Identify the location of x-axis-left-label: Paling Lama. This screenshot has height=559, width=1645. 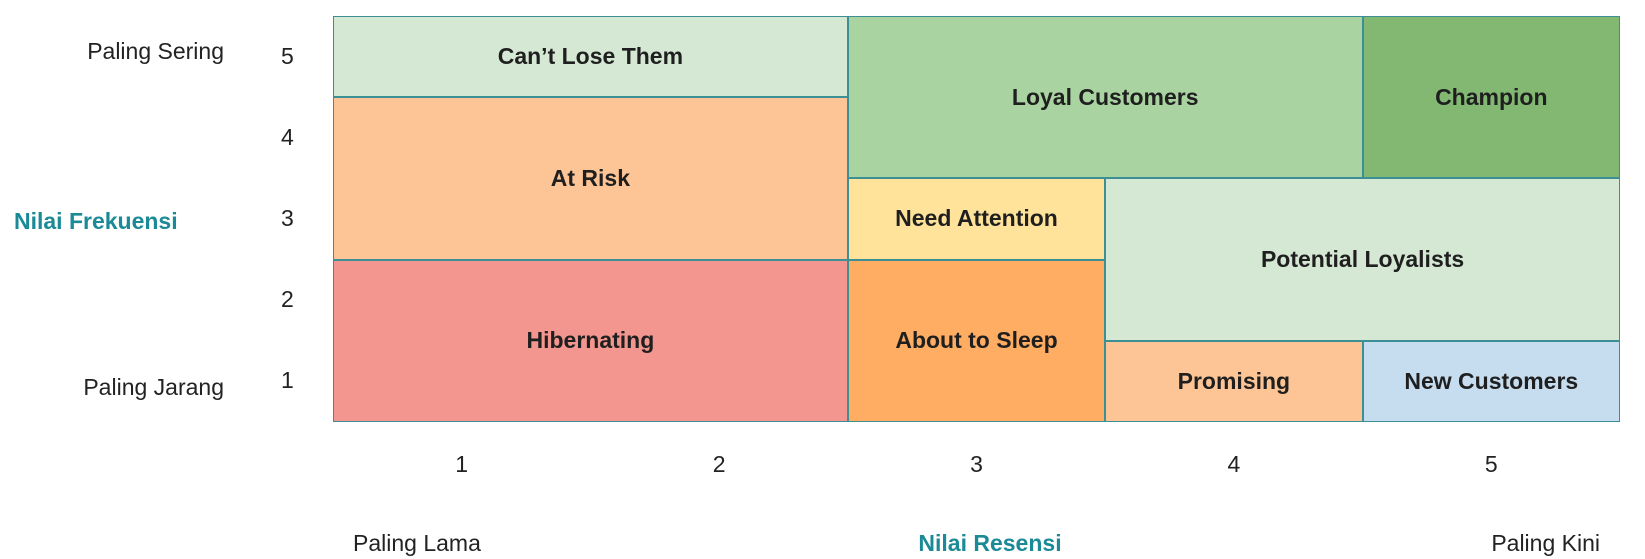
(417, 543).